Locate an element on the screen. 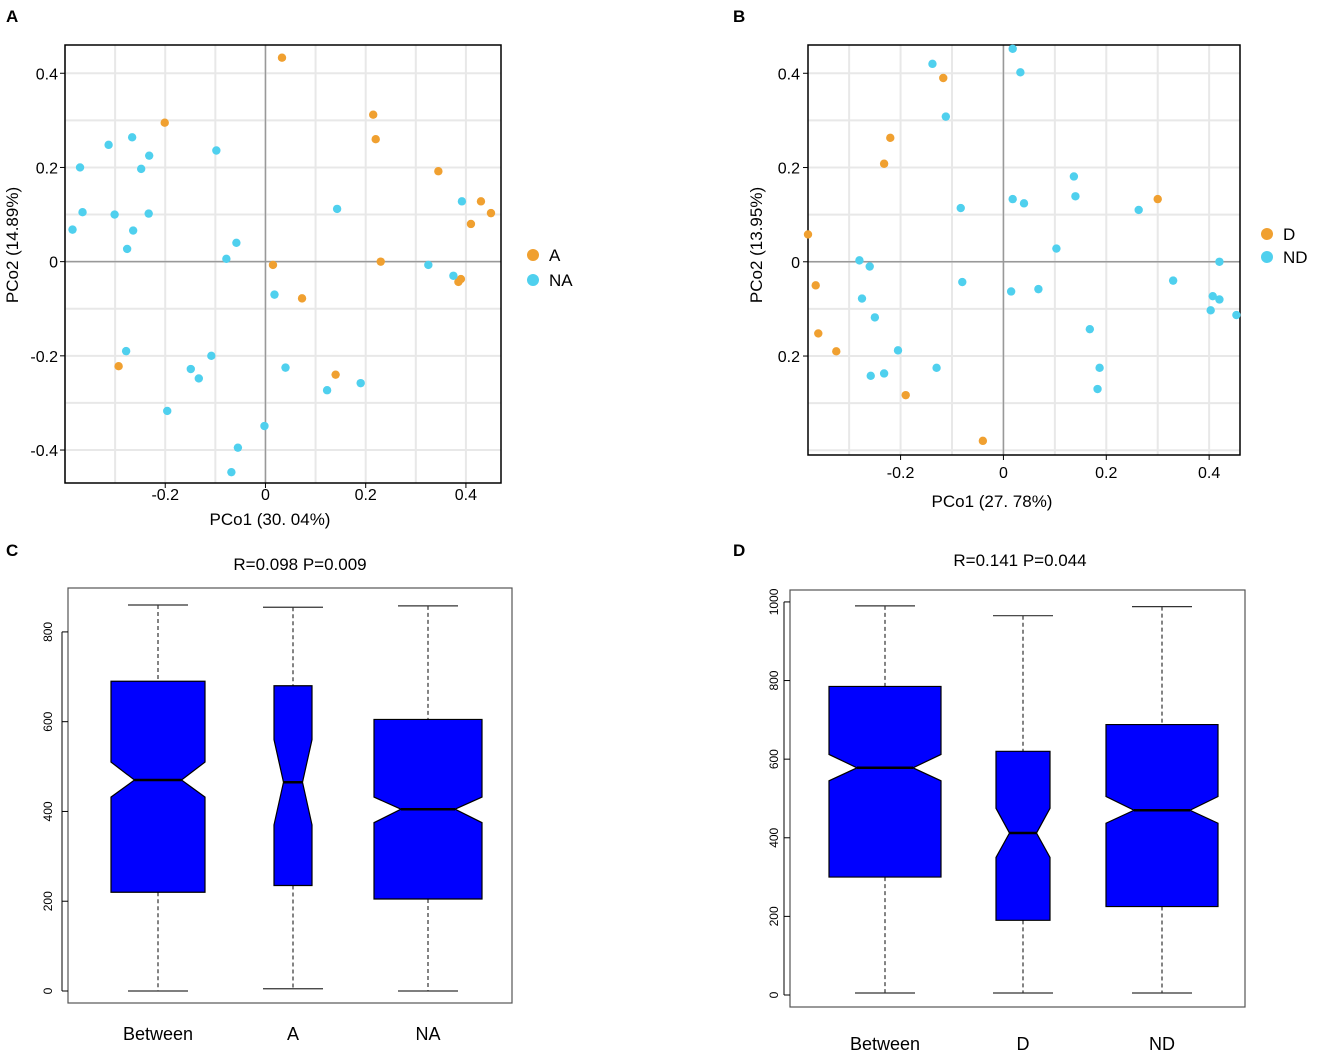  category-label-a: A is located at coordinates (293, 1034).